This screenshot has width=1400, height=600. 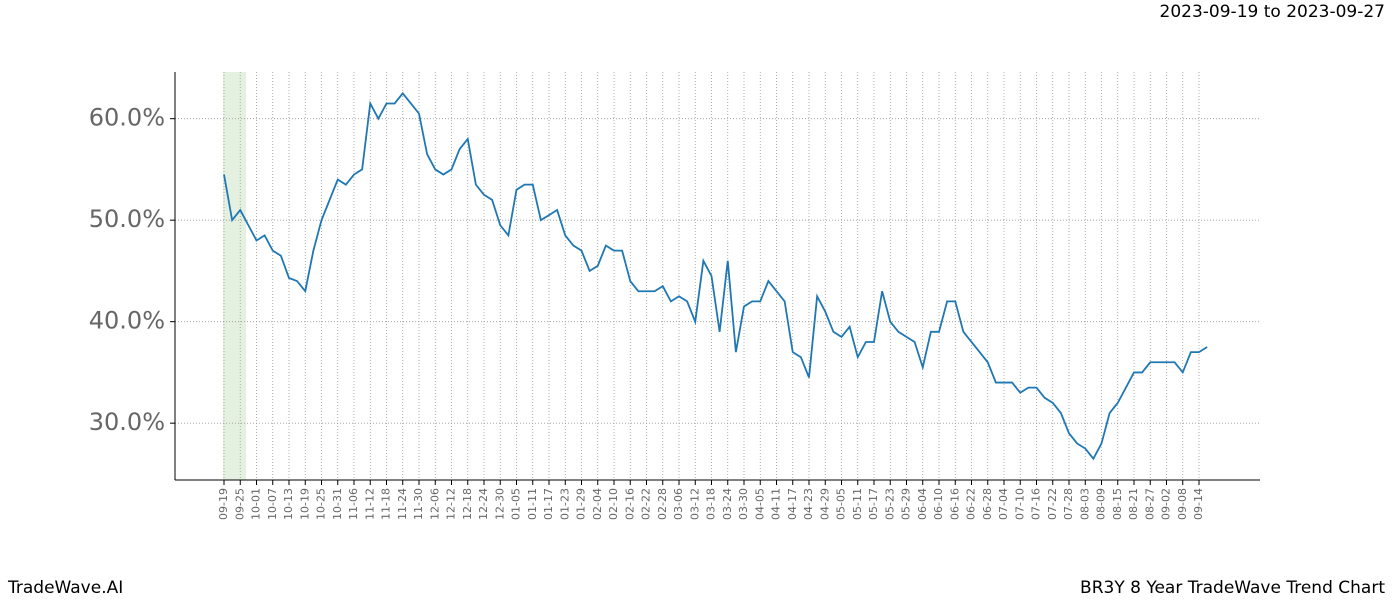 What do you see at coordinates (1198, 504) in the screenshot?
I see `x-tick-label: 09-14` at bounding box center [1198, 504].